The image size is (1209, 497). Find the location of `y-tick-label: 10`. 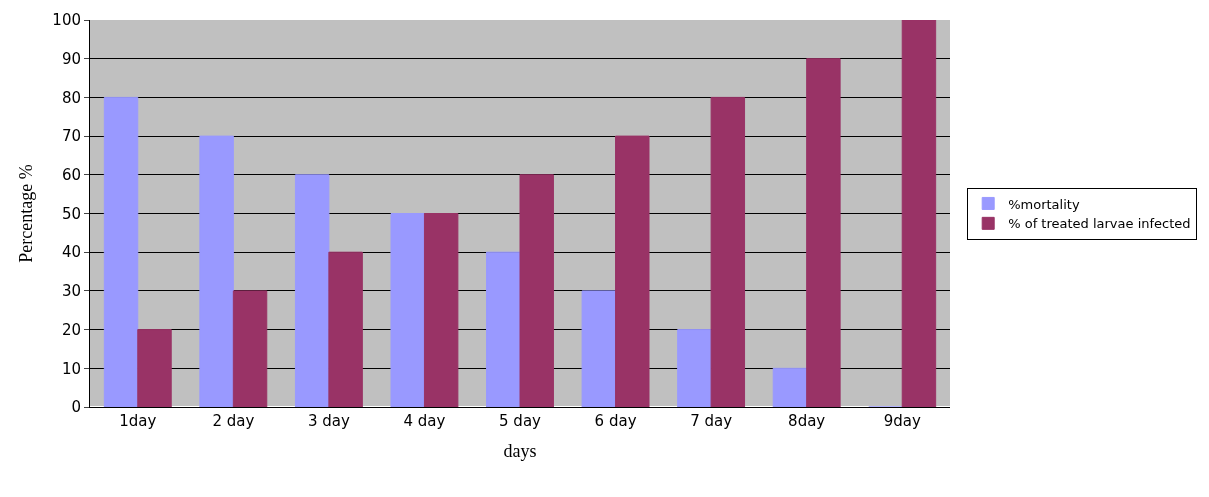

y-tick-label: 10 is located at coordinates (71, 368).